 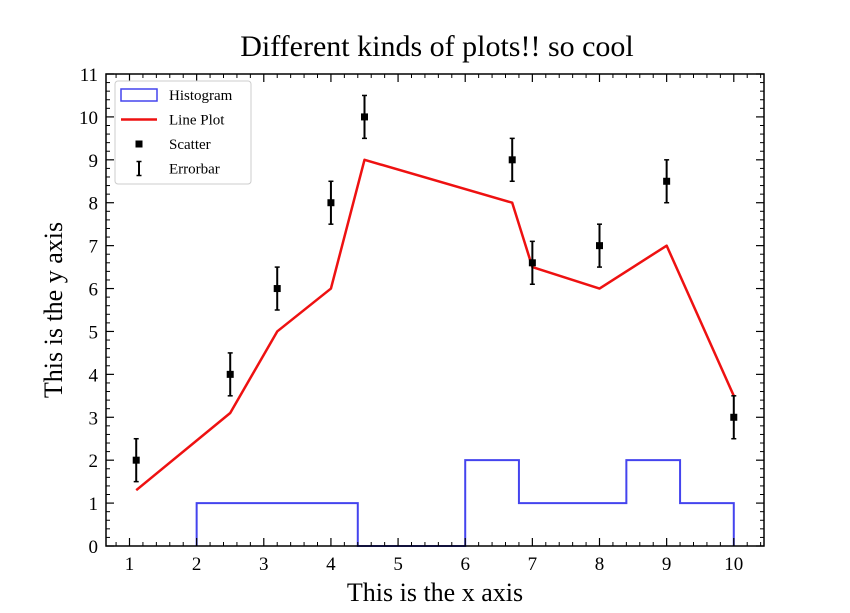 What do you see at coordinates (94, 375) in the screenshot?
I see `y-tick-label-4: 4` at bounding box center [94, 375].